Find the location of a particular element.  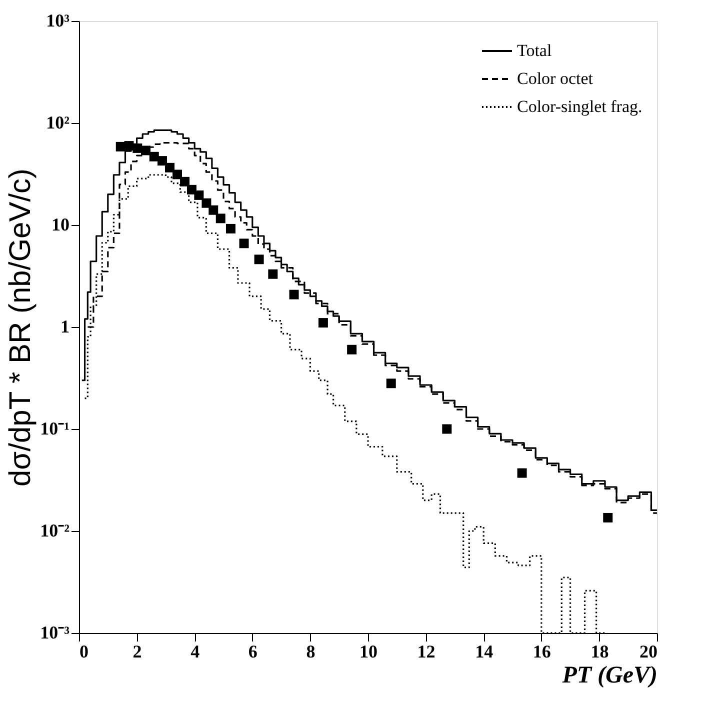

y-tick-label: 10² is located at coordinates (58, 122).